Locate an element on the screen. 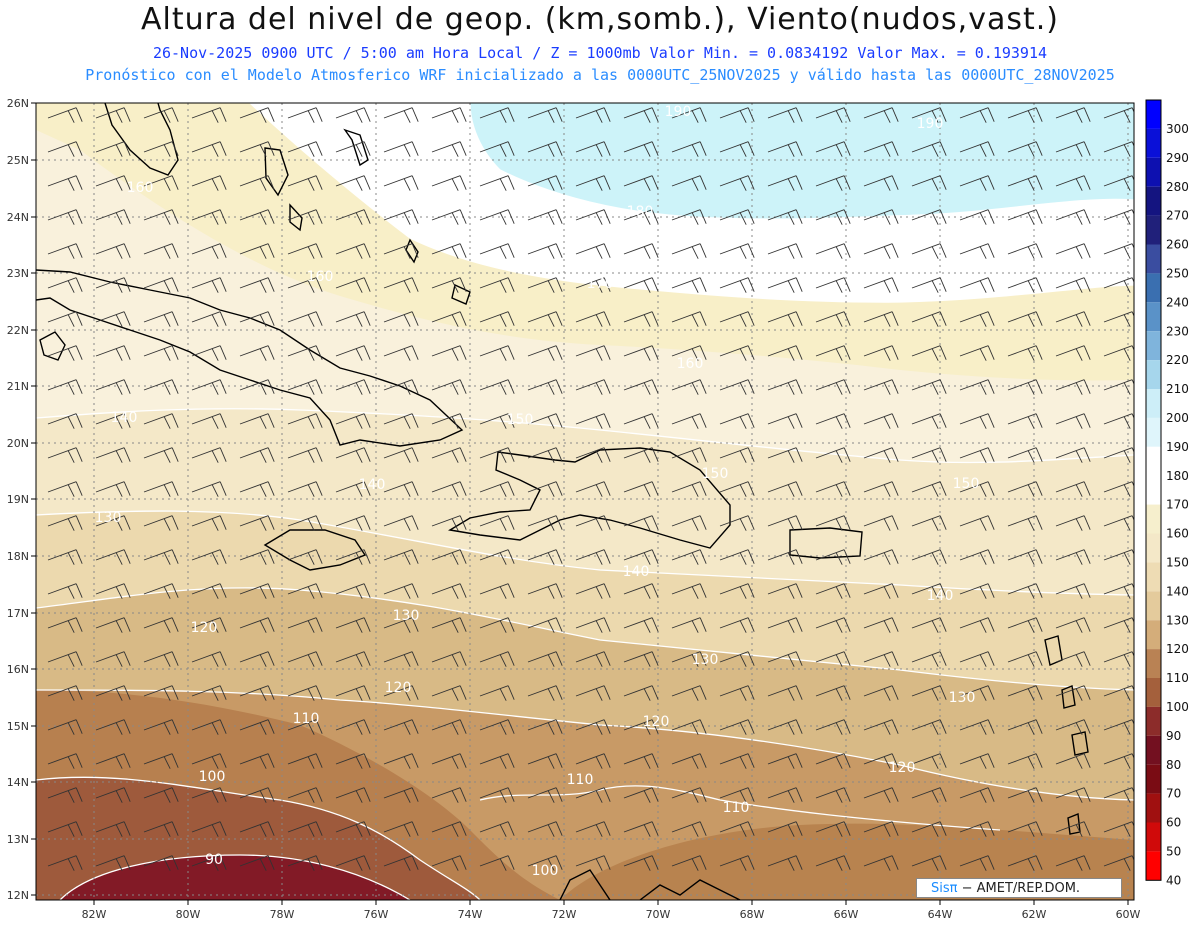 Image resolution: width=1200 pixels, height=927 pixels. colorbar-label: 200 is located at coordinates (1177, 418).